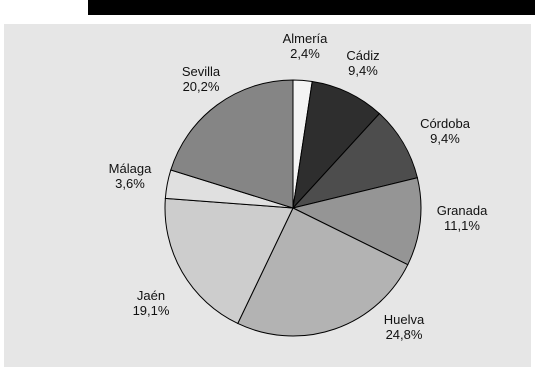  What do you see at coordinates (323, 272) in the screenshot?
I see `pie-slice-huelva` at bounding box center [323, 272].